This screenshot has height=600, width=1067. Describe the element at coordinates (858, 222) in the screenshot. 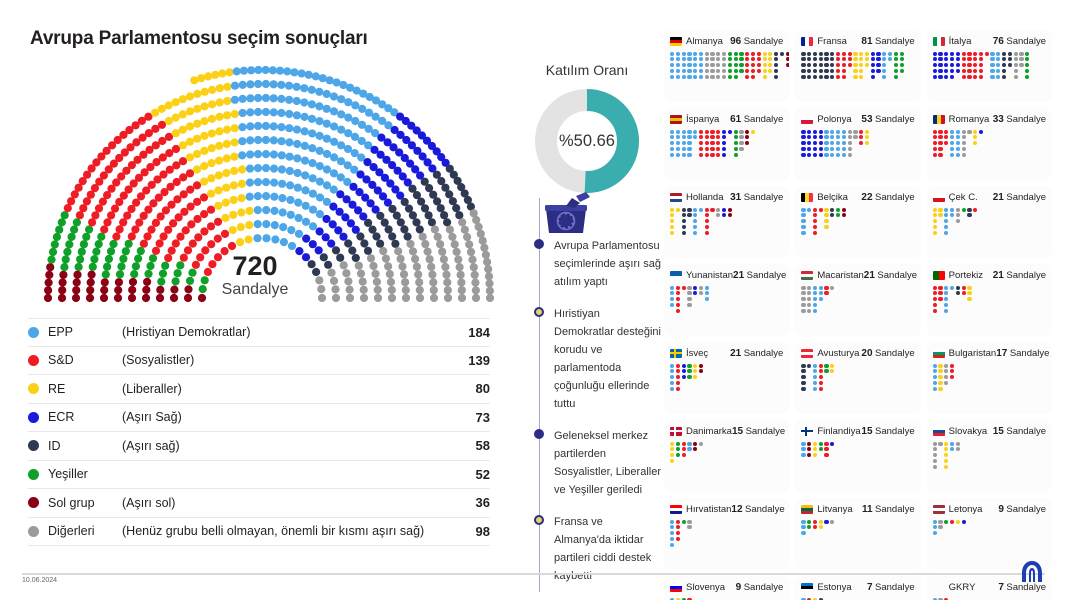

I see `country-card: Belçika 22 Sandalye` at that location.